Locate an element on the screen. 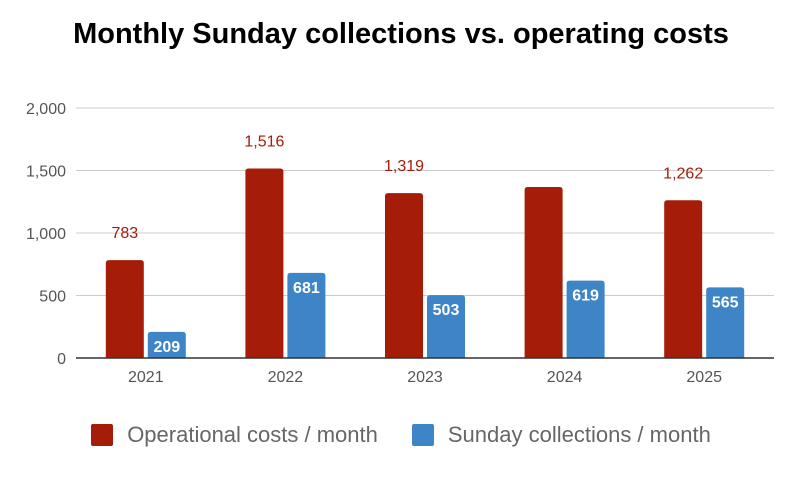 This screenshot has width=802, height=482. data-label: 783 is located at coordinates (124, 233).